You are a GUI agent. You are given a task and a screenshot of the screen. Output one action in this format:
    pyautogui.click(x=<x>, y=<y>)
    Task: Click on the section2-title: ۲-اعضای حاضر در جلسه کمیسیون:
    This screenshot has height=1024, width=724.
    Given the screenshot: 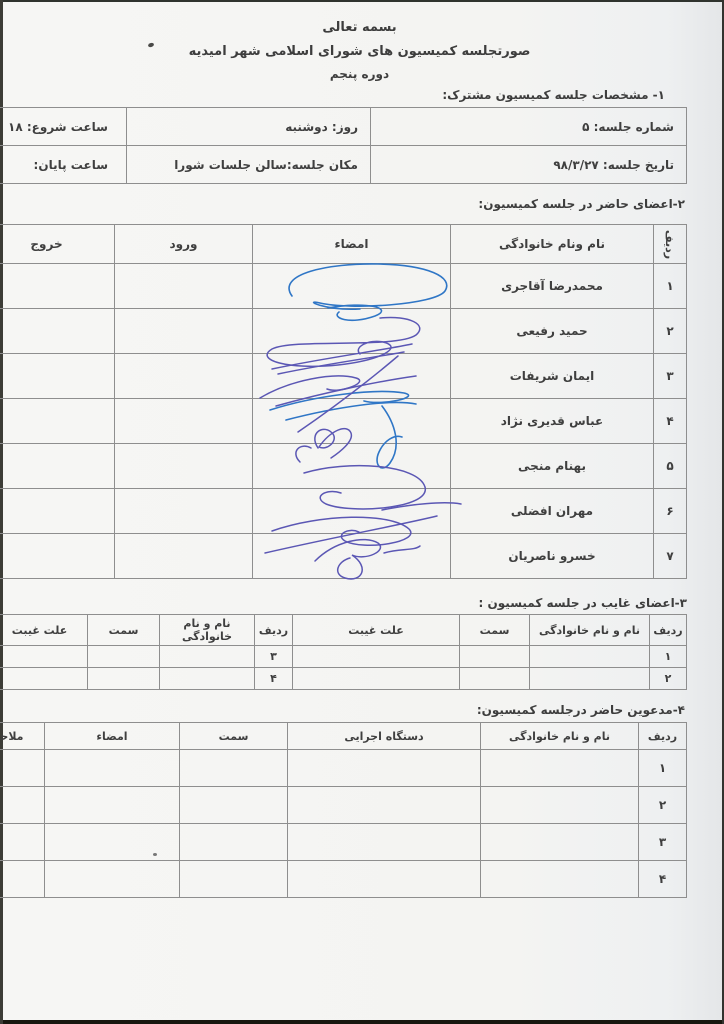 What is the action you would take?
    pyautogui.click(x=581, y=204)
    